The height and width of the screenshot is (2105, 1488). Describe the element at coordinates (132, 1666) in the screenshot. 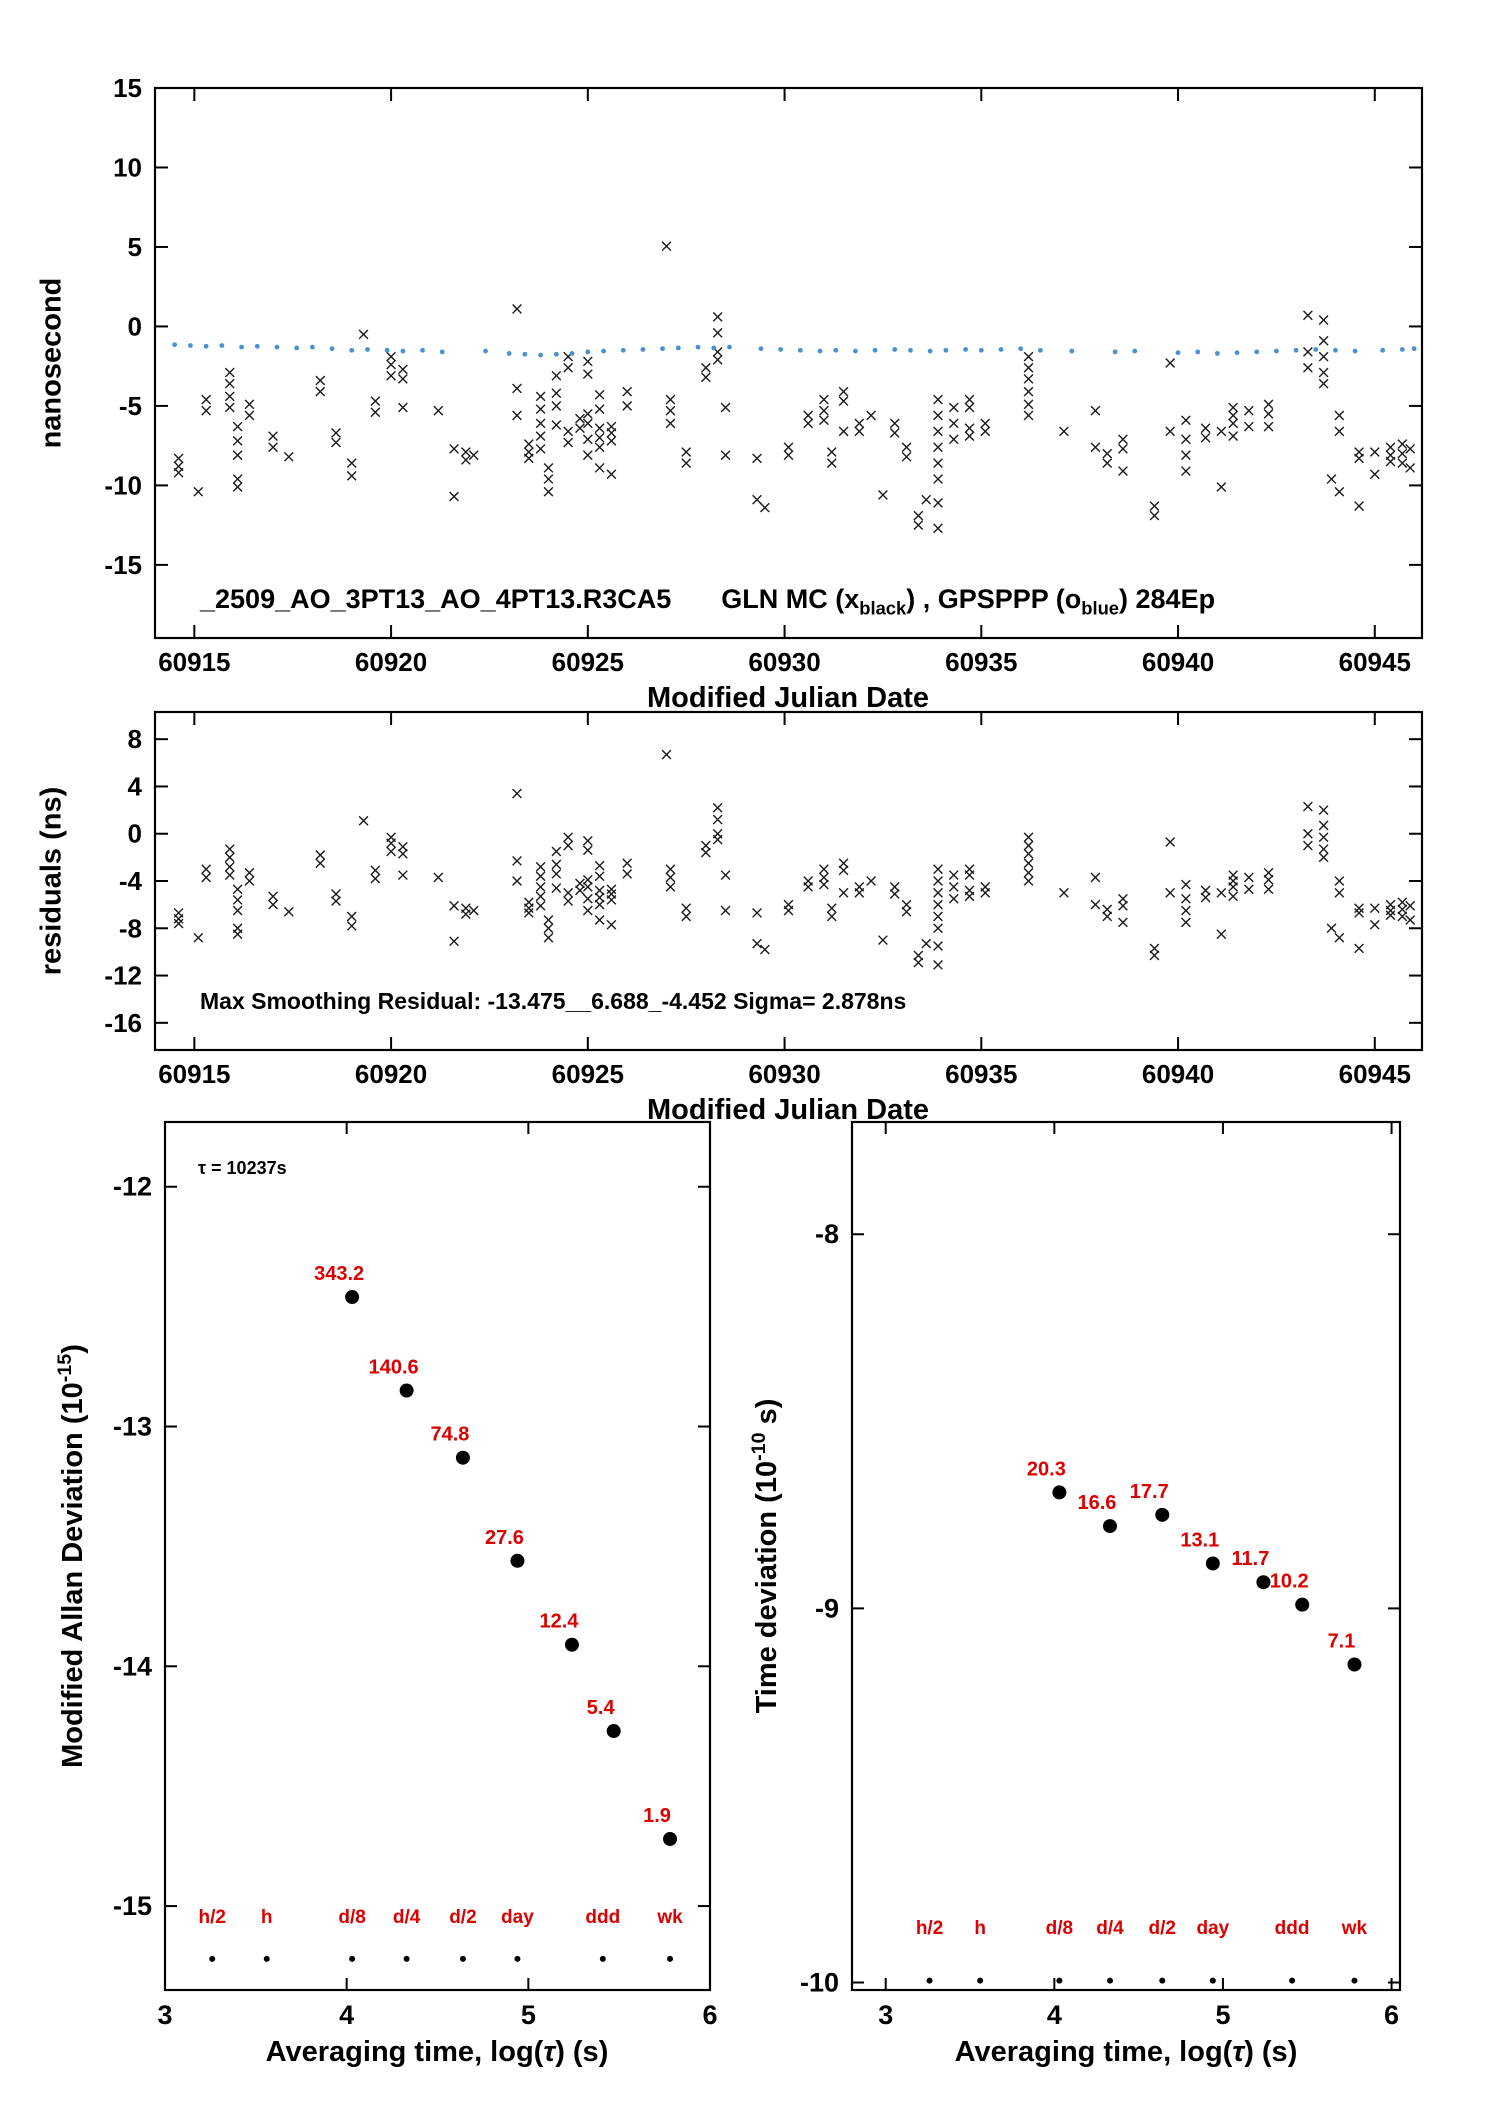

I see `y-tick-label: -14` at that location.